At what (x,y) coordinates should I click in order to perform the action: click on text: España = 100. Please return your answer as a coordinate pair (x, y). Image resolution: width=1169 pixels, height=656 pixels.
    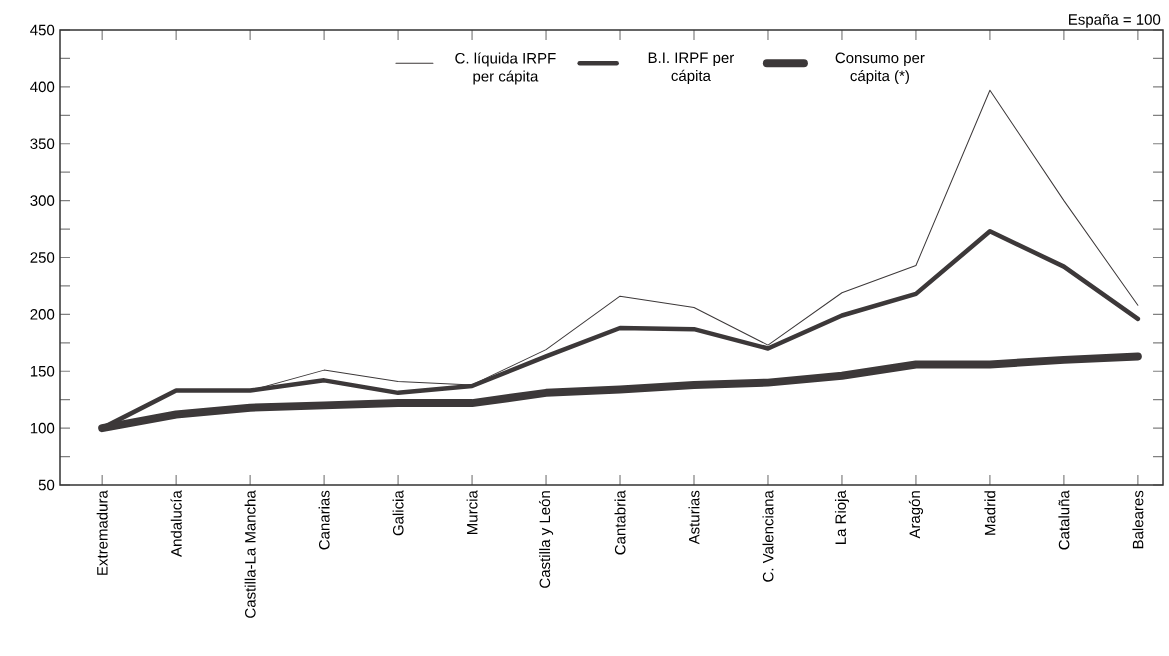
    Looking at the image, I should click on (1115, 20).